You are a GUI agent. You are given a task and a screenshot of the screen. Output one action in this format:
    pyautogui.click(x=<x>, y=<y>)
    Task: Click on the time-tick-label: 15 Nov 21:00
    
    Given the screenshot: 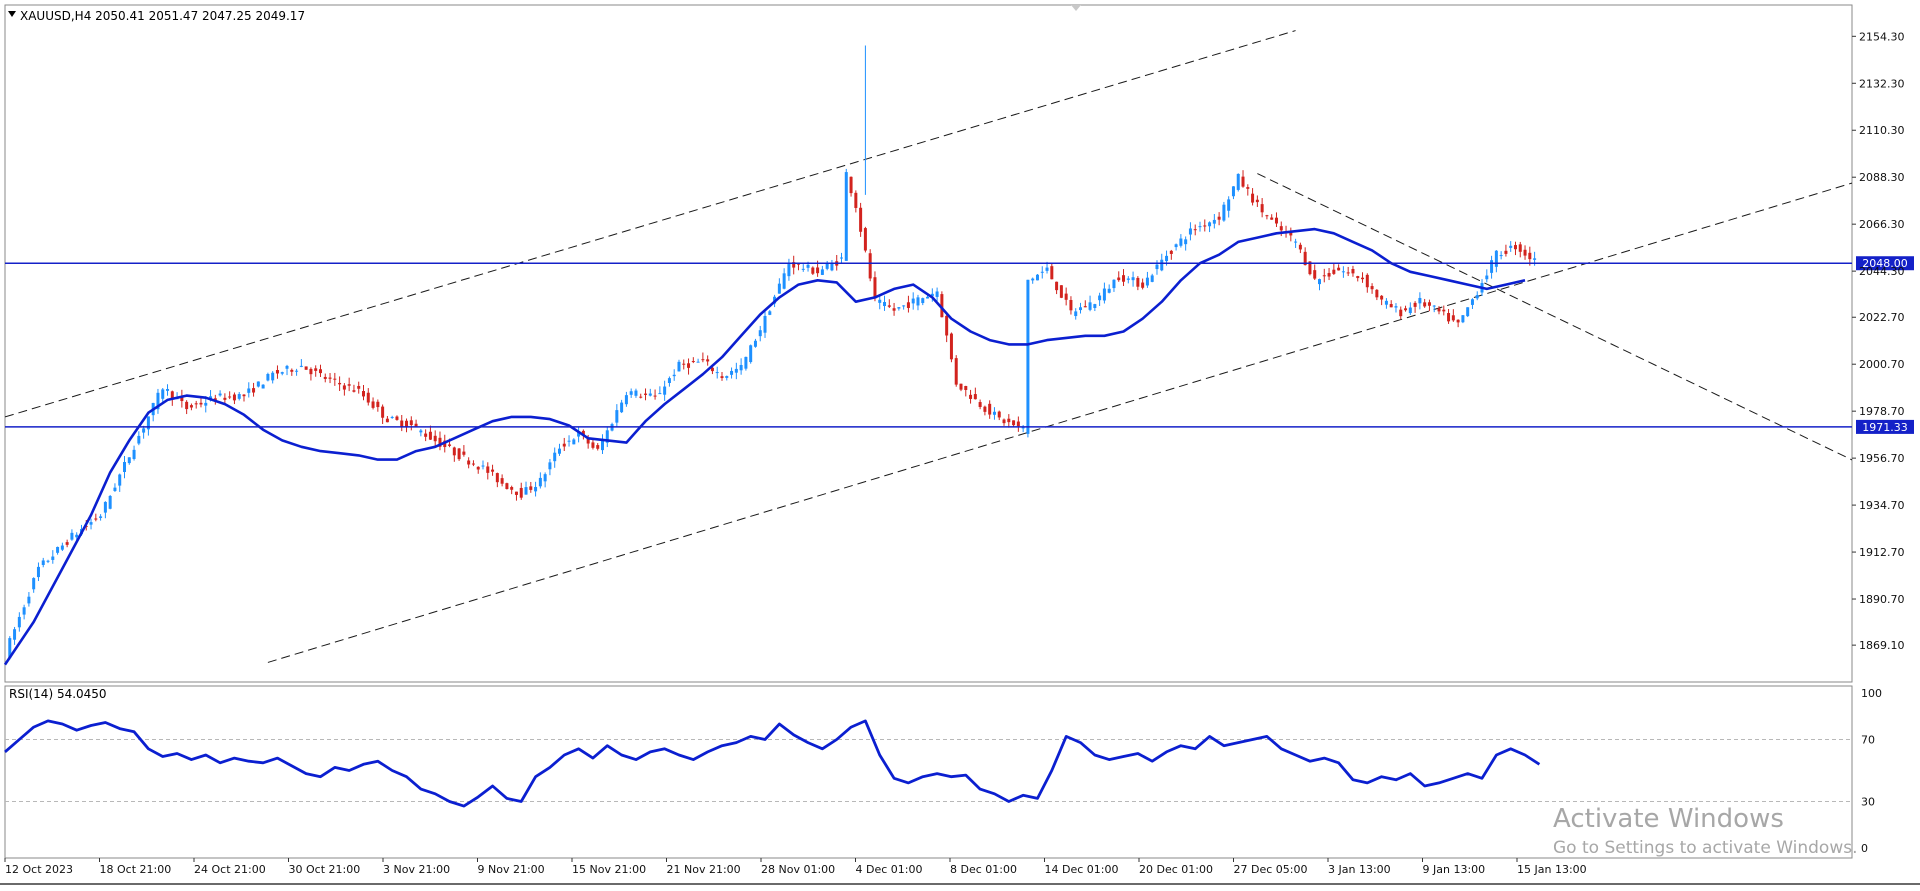 What is the action you would take?
    pyautogui.click(x=609, y=869)
    